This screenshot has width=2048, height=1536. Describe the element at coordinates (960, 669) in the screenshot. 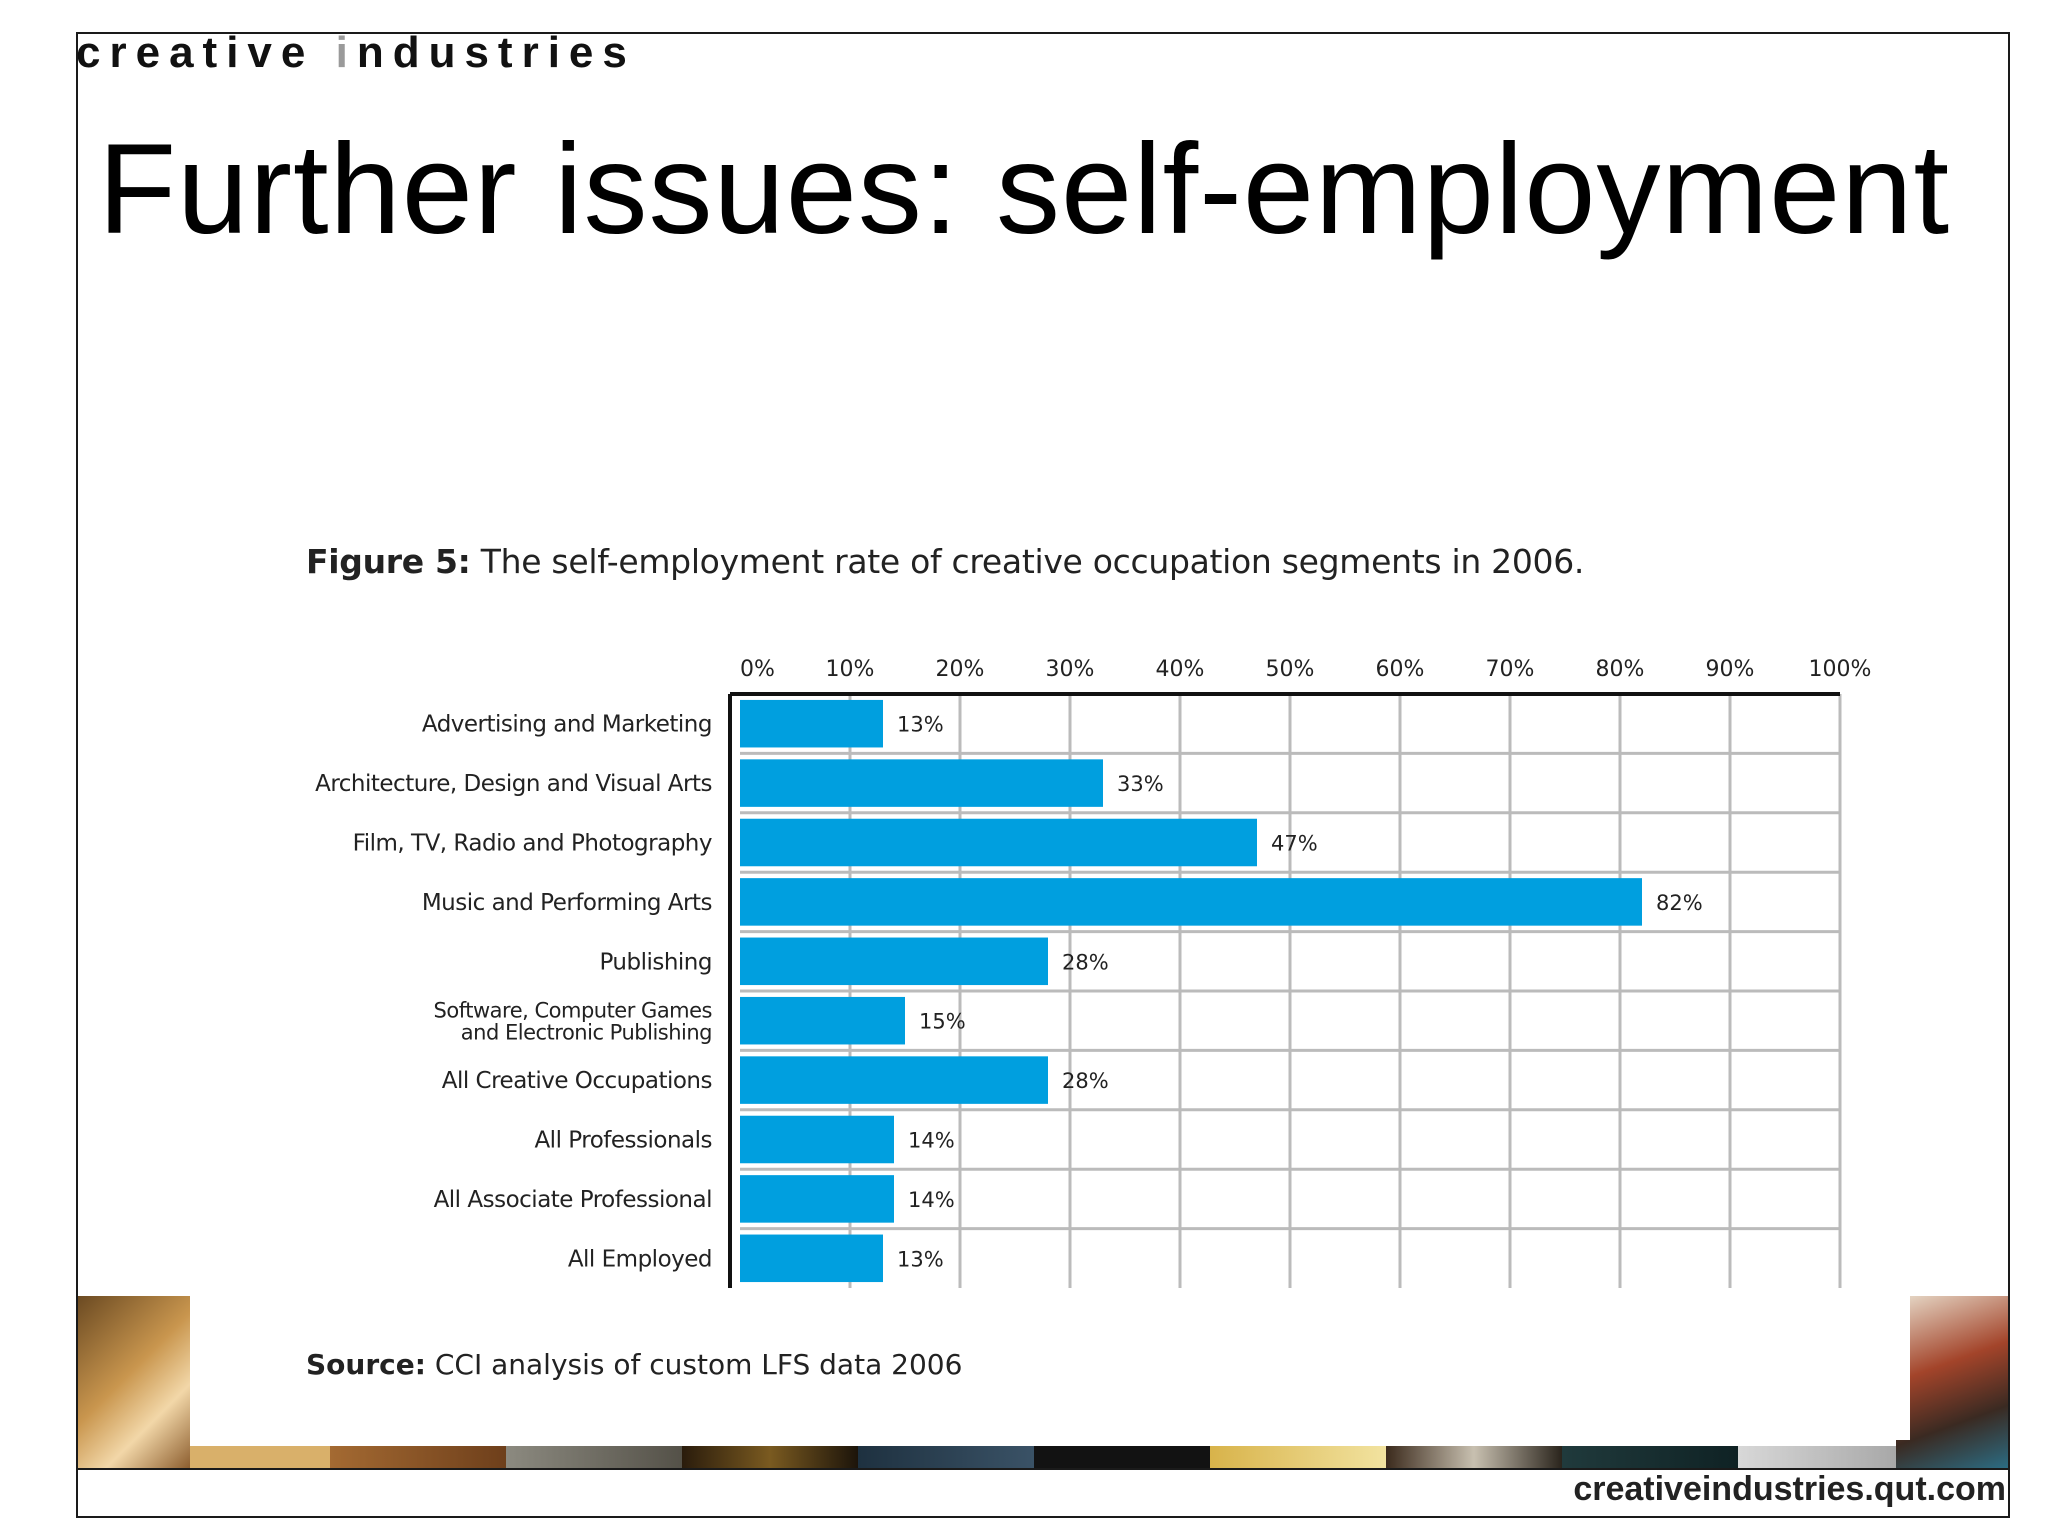

I see `x-tick-label: 20%` at that location.